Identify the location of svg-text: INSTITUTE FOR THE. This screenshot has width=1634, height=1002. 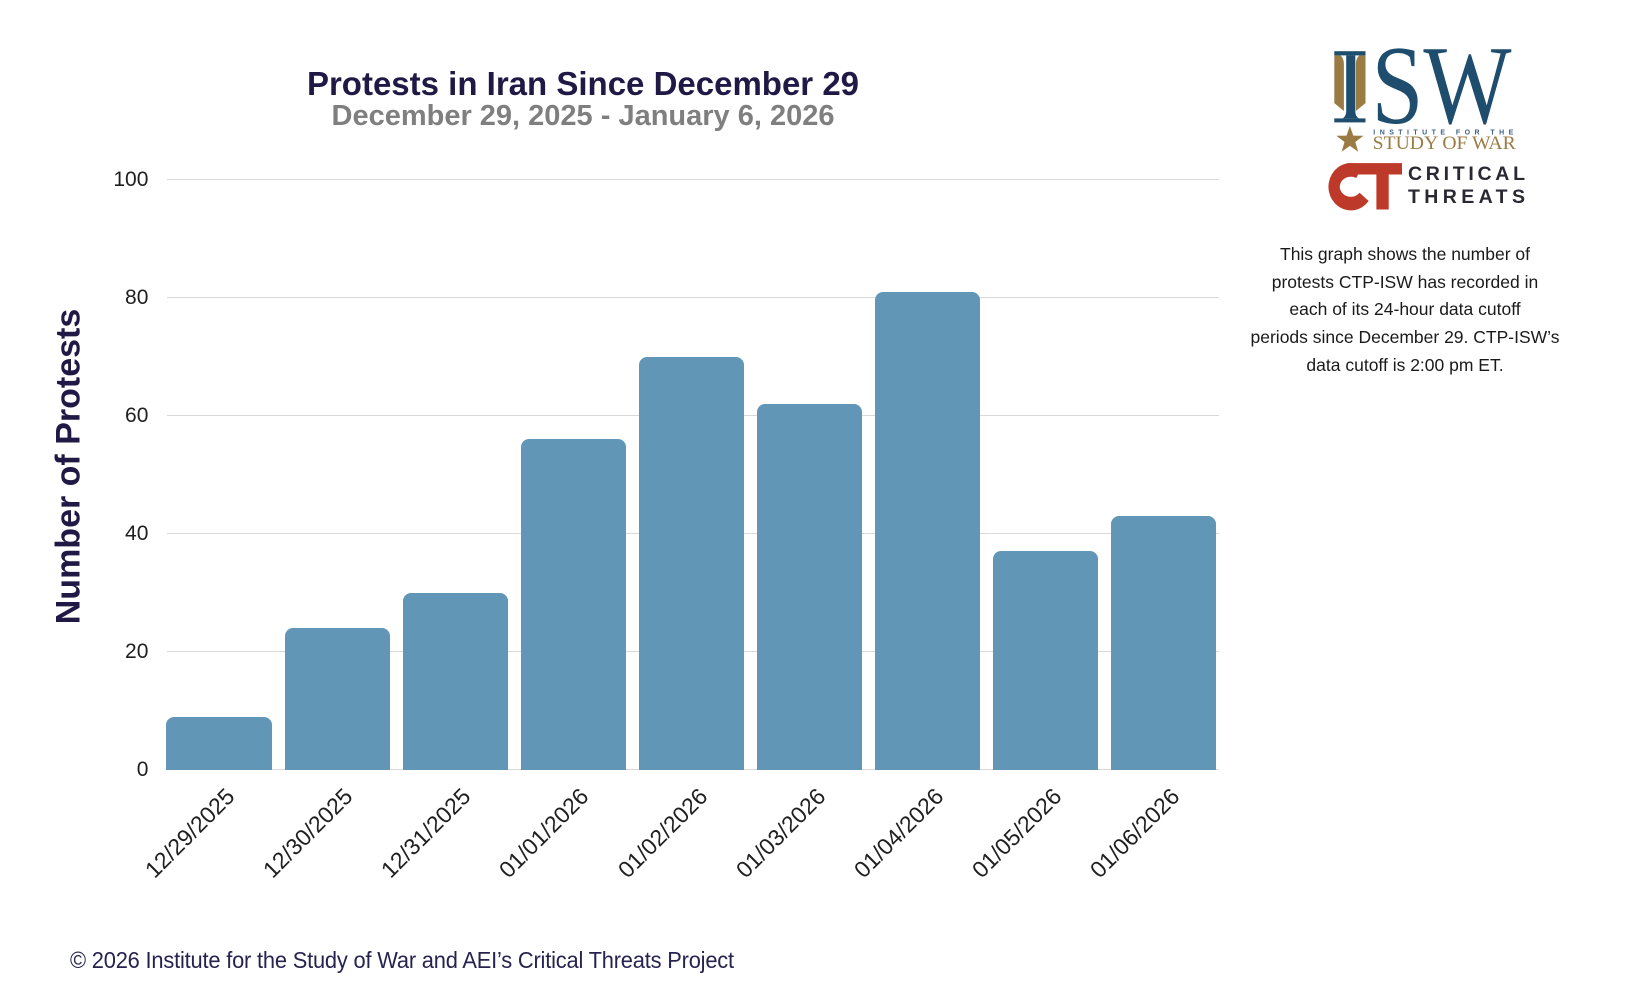
(1443, 133).